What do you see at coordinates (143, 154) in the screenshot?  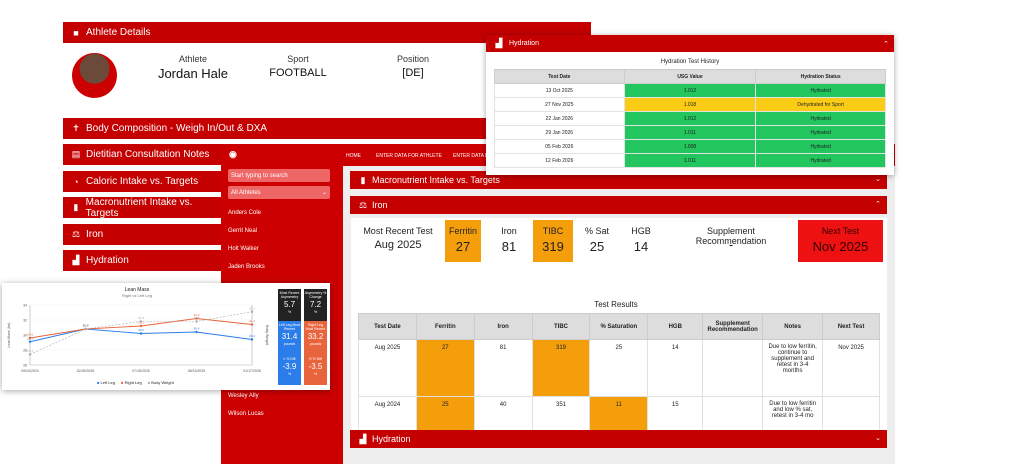 I see `section-dietitian: ▤ Dietitian Consultation Notes` at bounding box center [143, 154].